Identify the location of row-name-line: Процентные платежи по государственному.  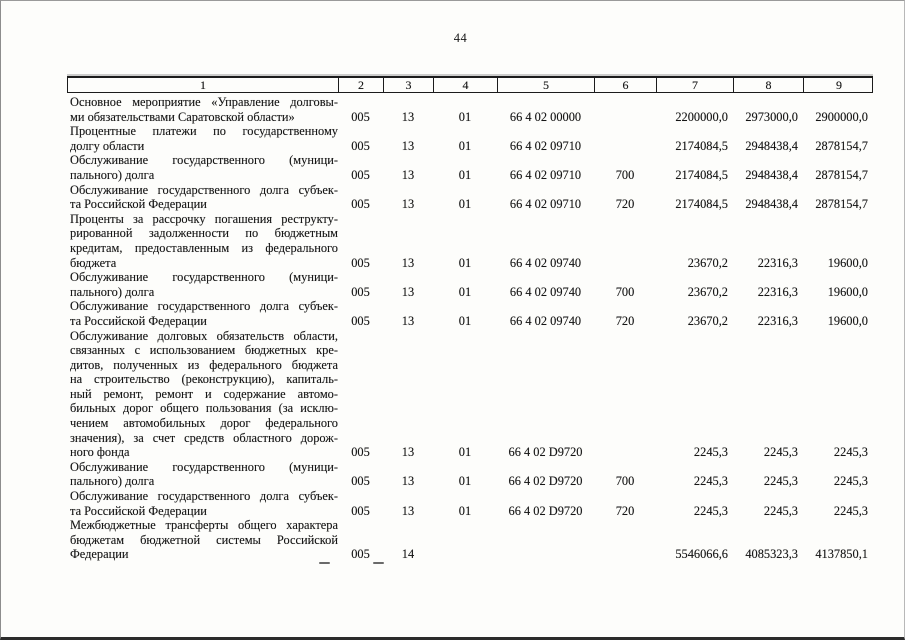
(204, 131).